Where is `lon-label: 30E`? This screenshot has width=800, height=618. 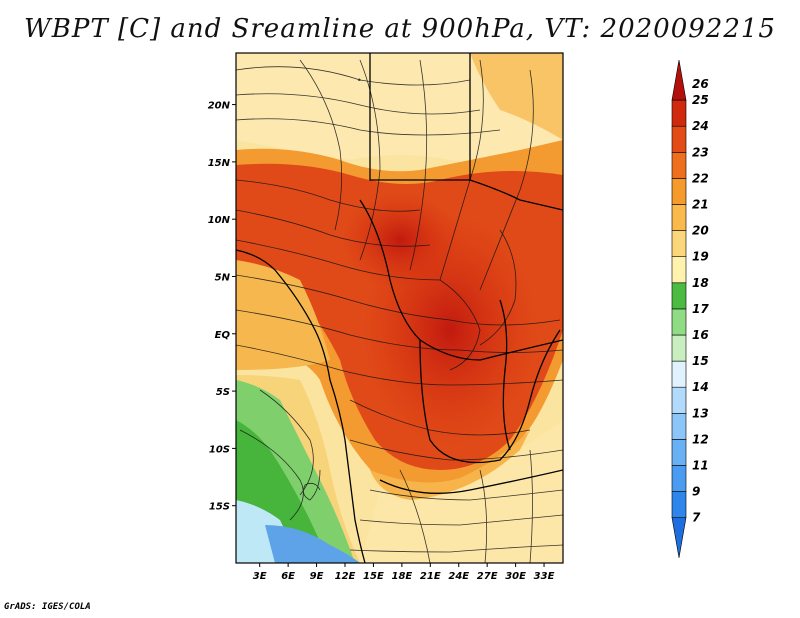 lon-label: 30E is located at coordinates (515, 576).